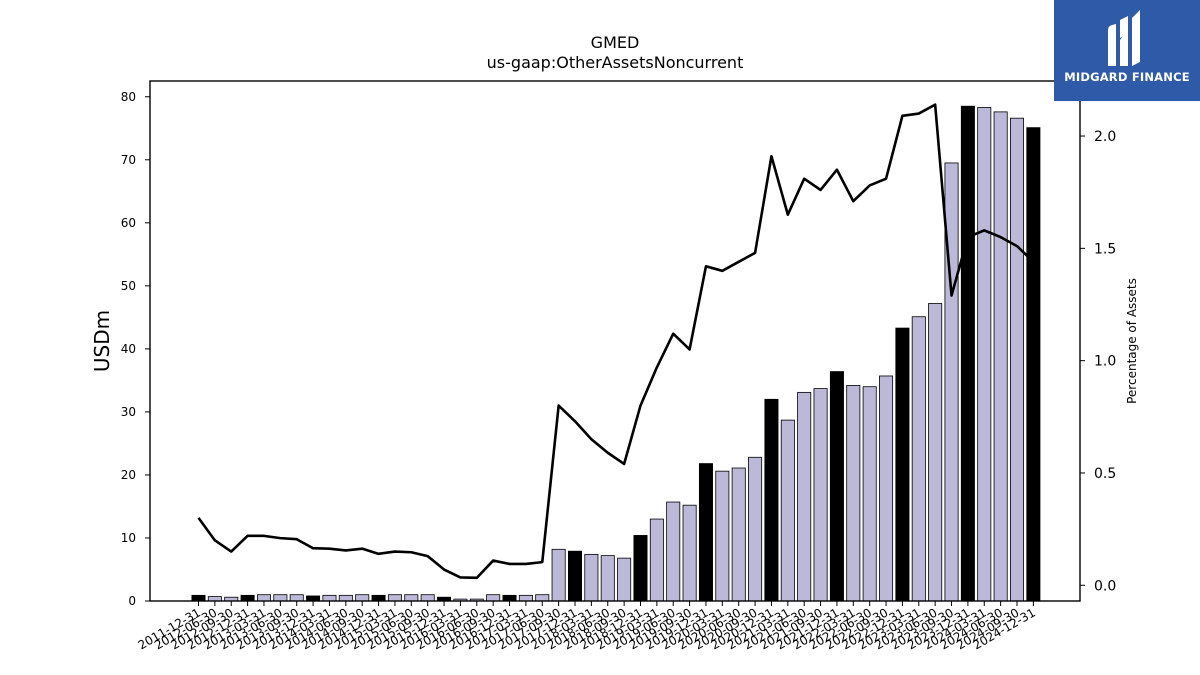 This screenshot has width=1200, height=675. I want to click on y2-tick-label: 0.0, so click(1105, 586).